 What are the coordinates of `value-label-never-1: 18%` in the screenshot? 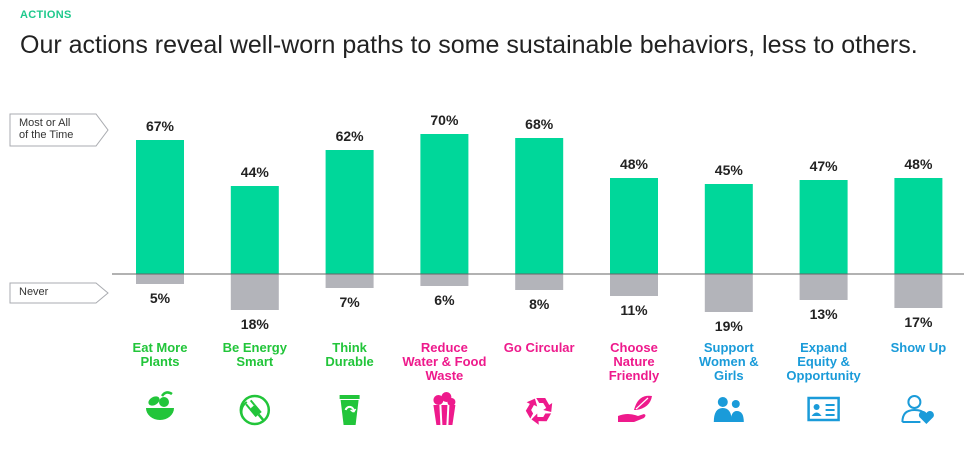 It's located at (255, 324).